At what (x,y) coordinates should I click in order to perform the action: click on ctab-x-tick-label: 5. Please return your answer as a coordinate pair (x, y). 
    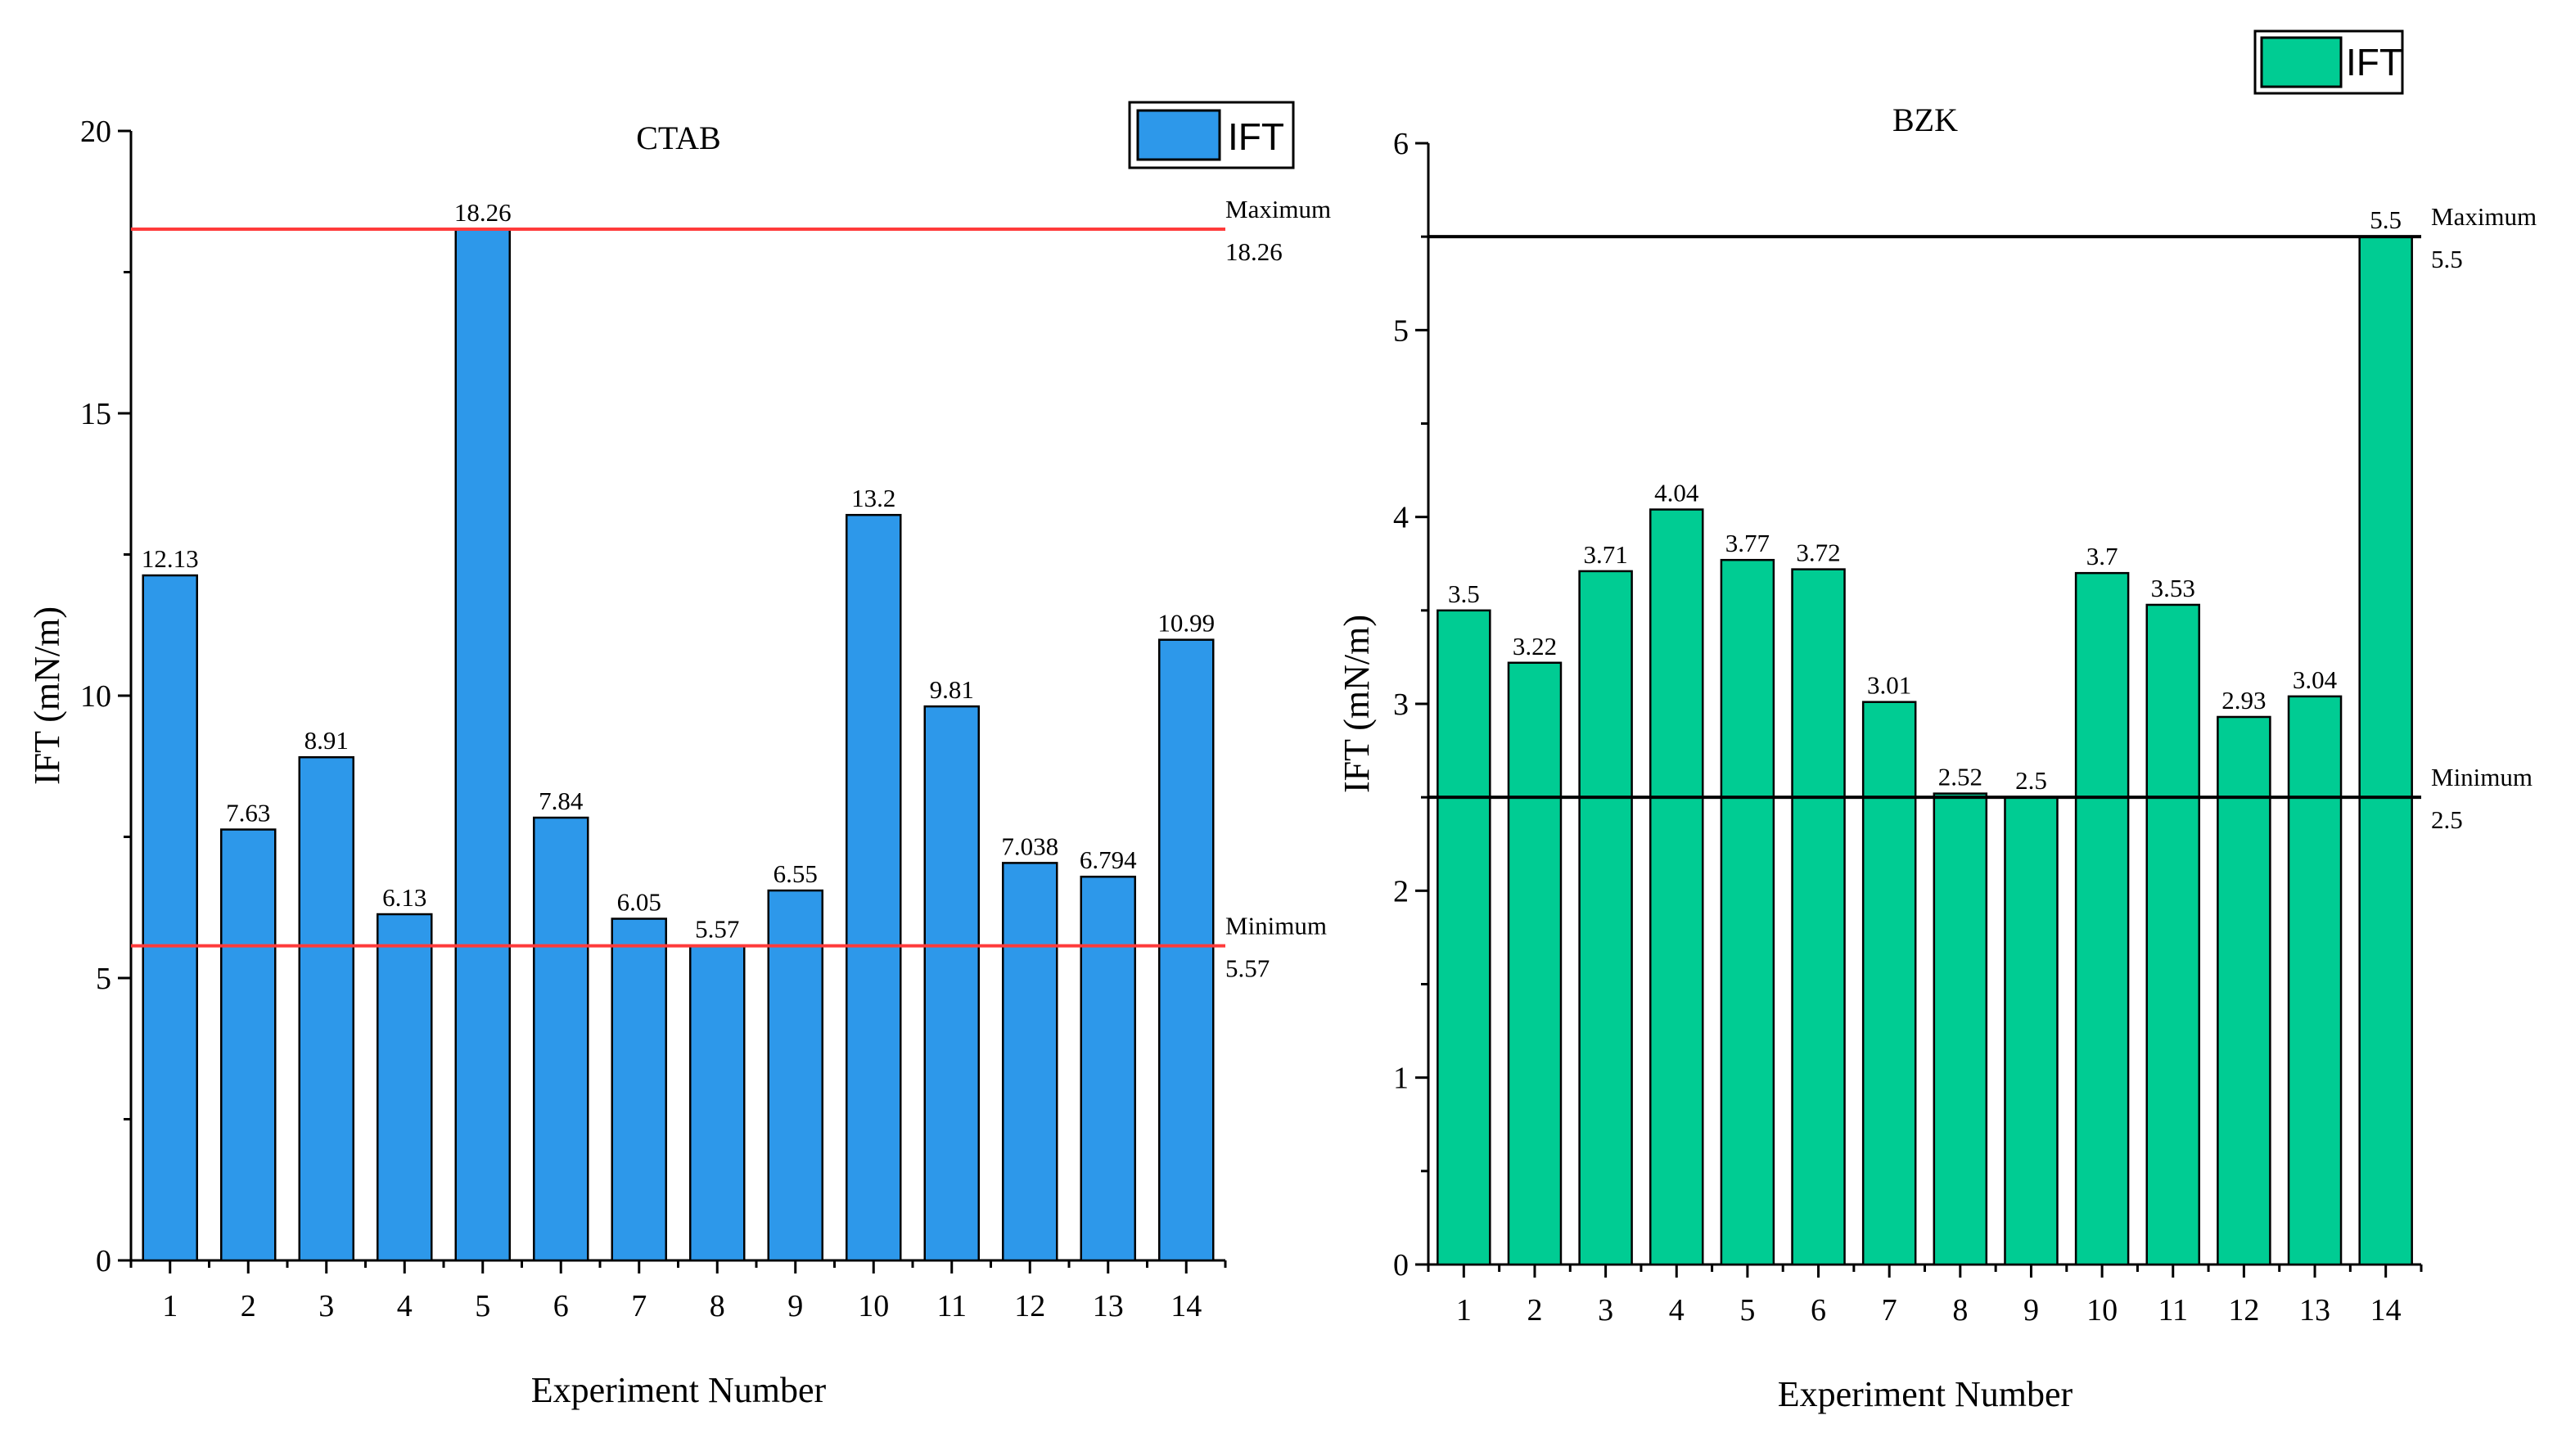
    Looking at the image, I should click on (483, 1306).